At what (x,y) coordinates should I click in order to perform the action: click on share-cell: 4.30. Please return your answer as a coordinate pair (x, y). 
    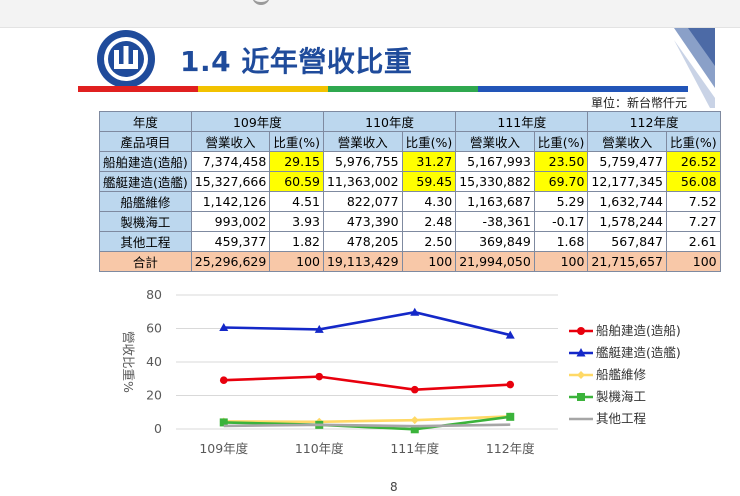
    Looking at the image, I should click on (429, 201).